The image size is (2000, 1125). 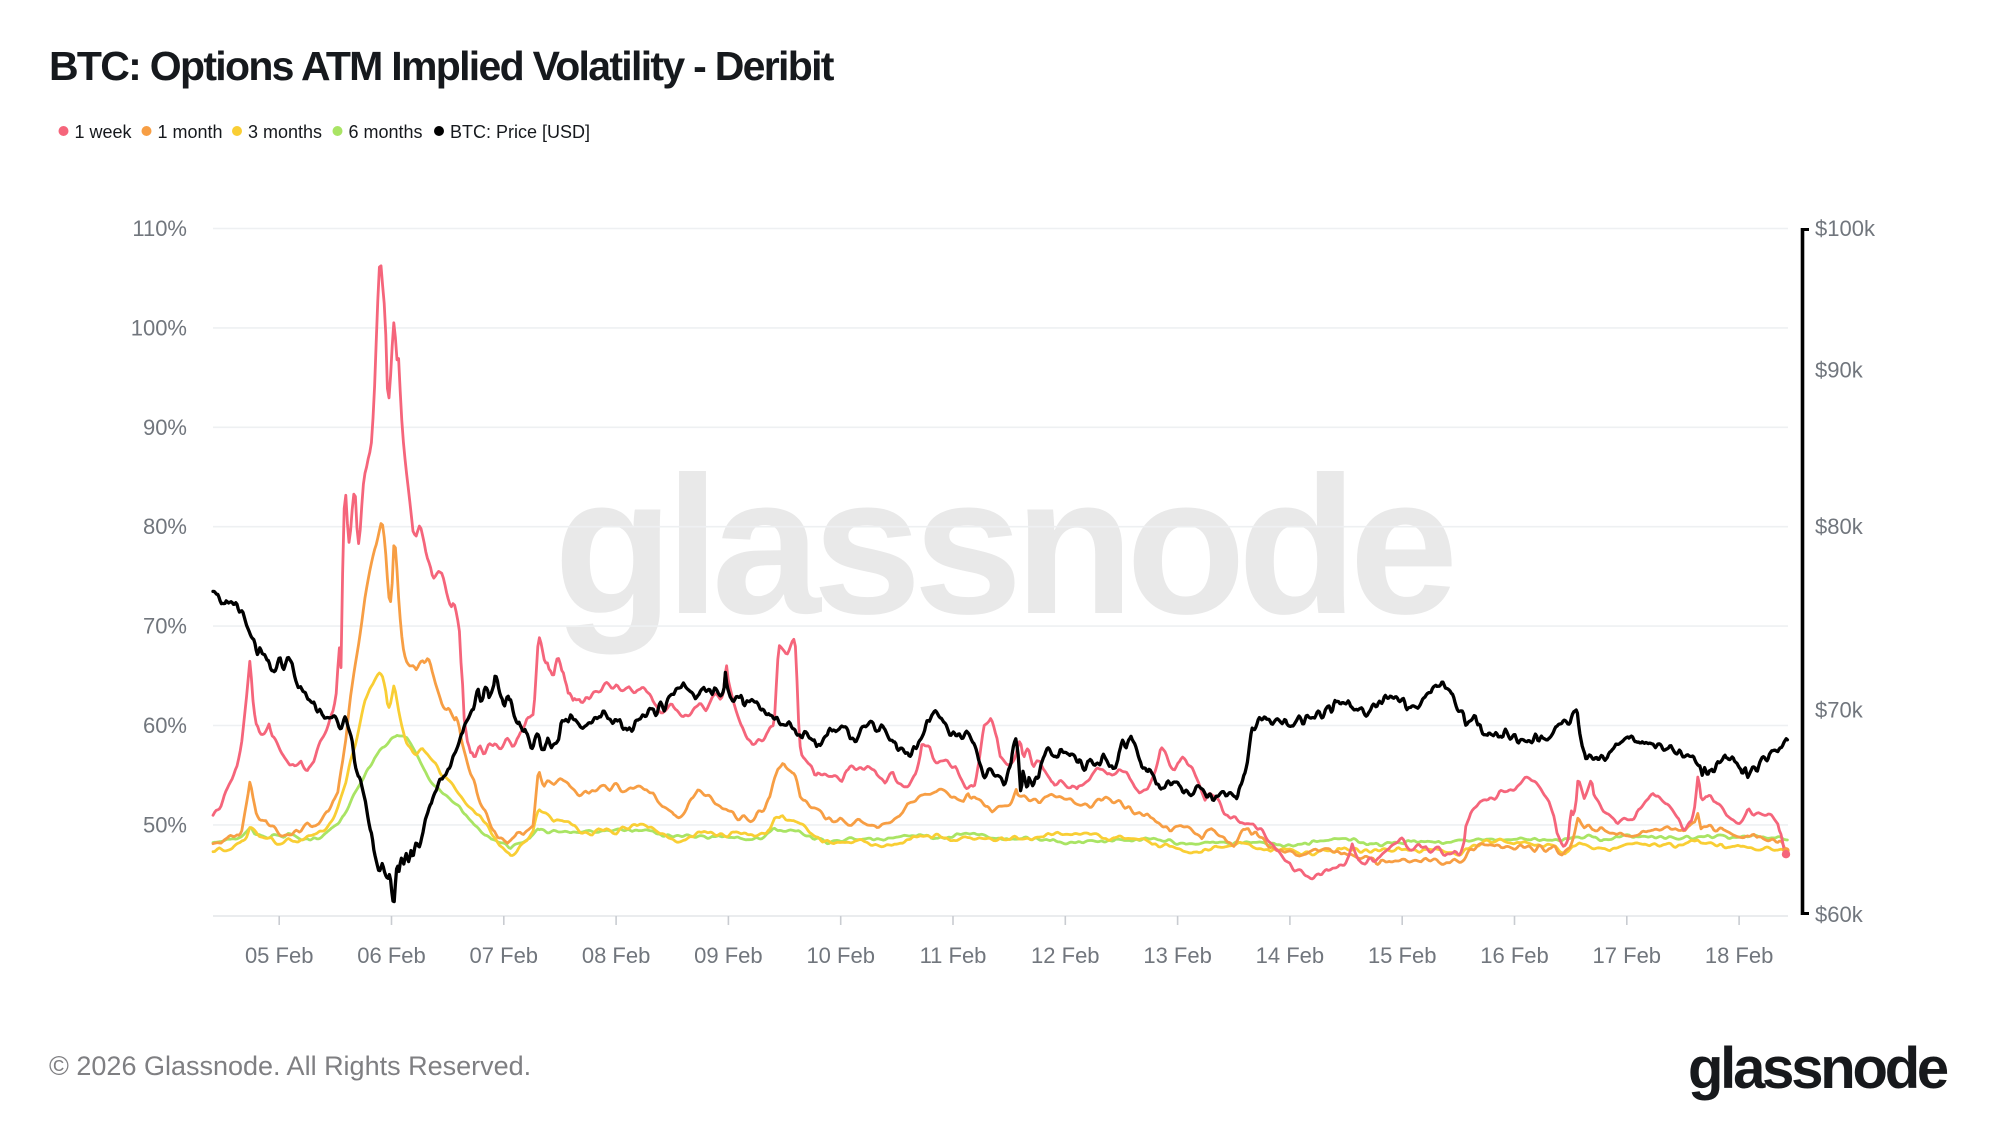 I want to click on svg-text: 80%, so click(x=165, y=526).